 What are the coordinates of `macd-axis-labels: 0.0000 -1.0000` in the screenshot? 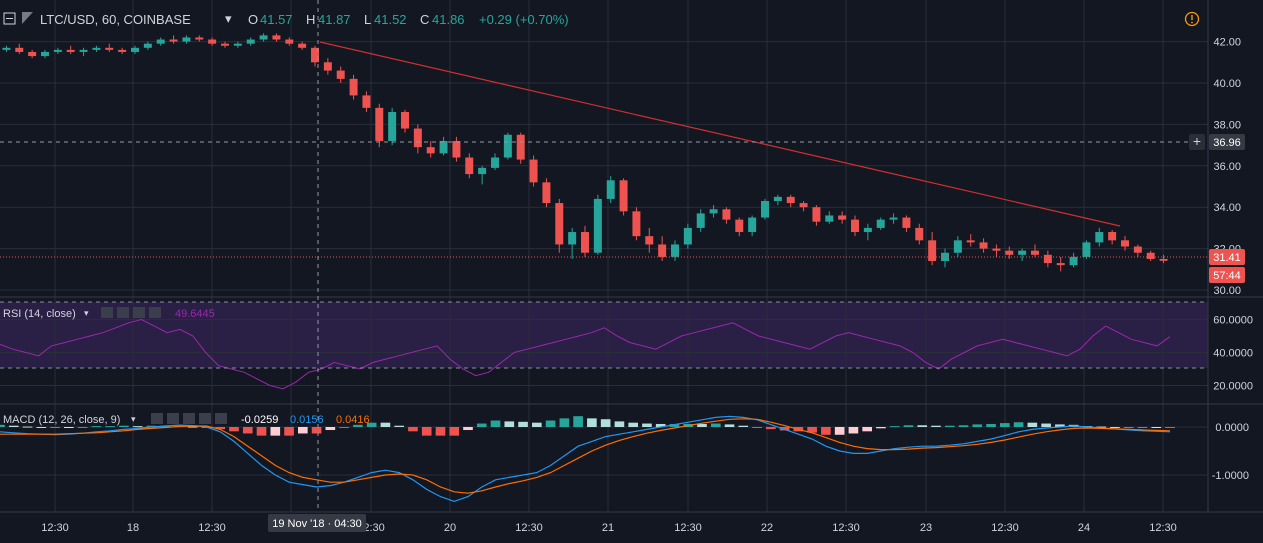 It's located at (1230, 452).